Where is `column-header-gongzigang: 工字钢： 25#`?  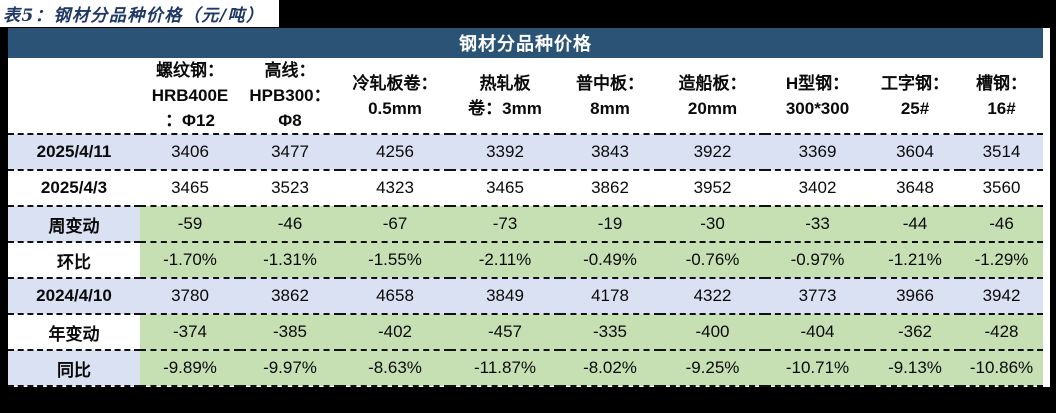
column-header-gongzigang: 工字钢： 25# is located at coordinates (915, 96).